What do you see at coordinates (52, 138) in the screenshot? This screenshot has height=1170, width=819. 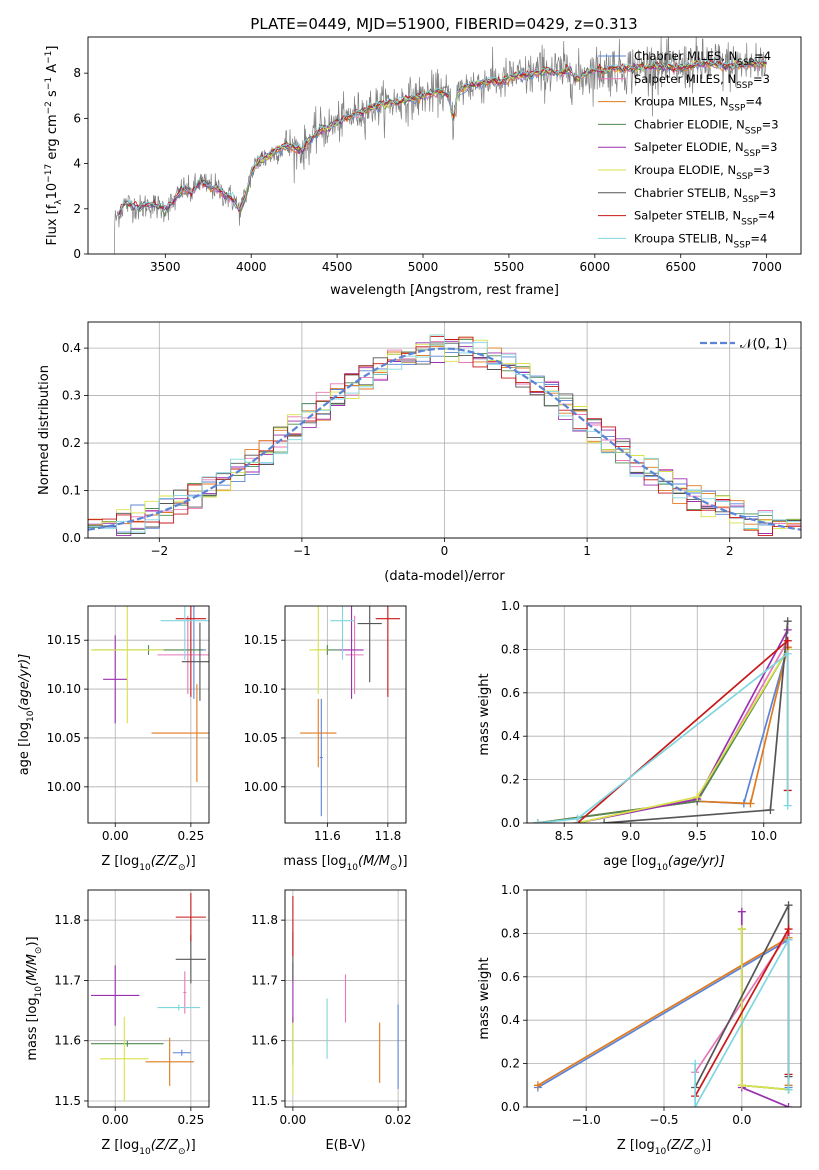 I see `label-part: erg cm` at bounding box center [52, 138].